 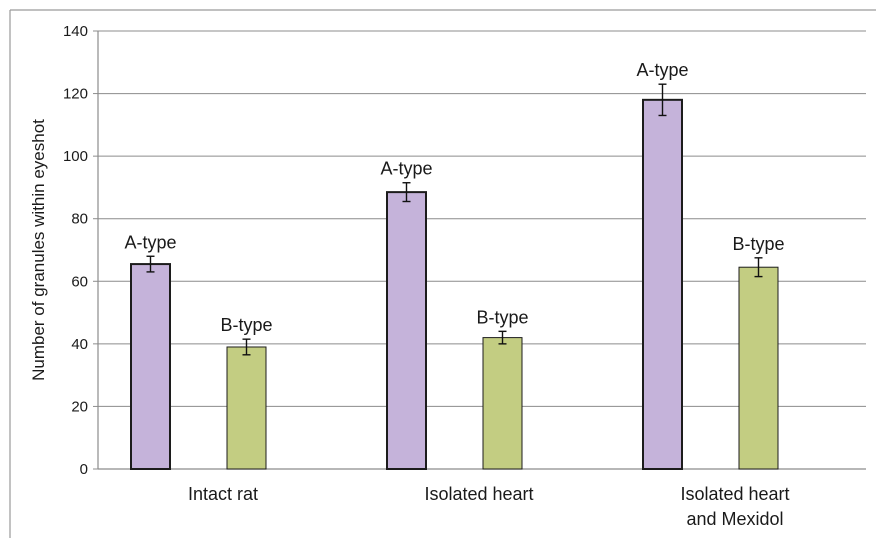 What do you see at coordinates (223, 494) in the screenshot?
I see `x-category-label: Intact rat` at bounding box center [223, 494].